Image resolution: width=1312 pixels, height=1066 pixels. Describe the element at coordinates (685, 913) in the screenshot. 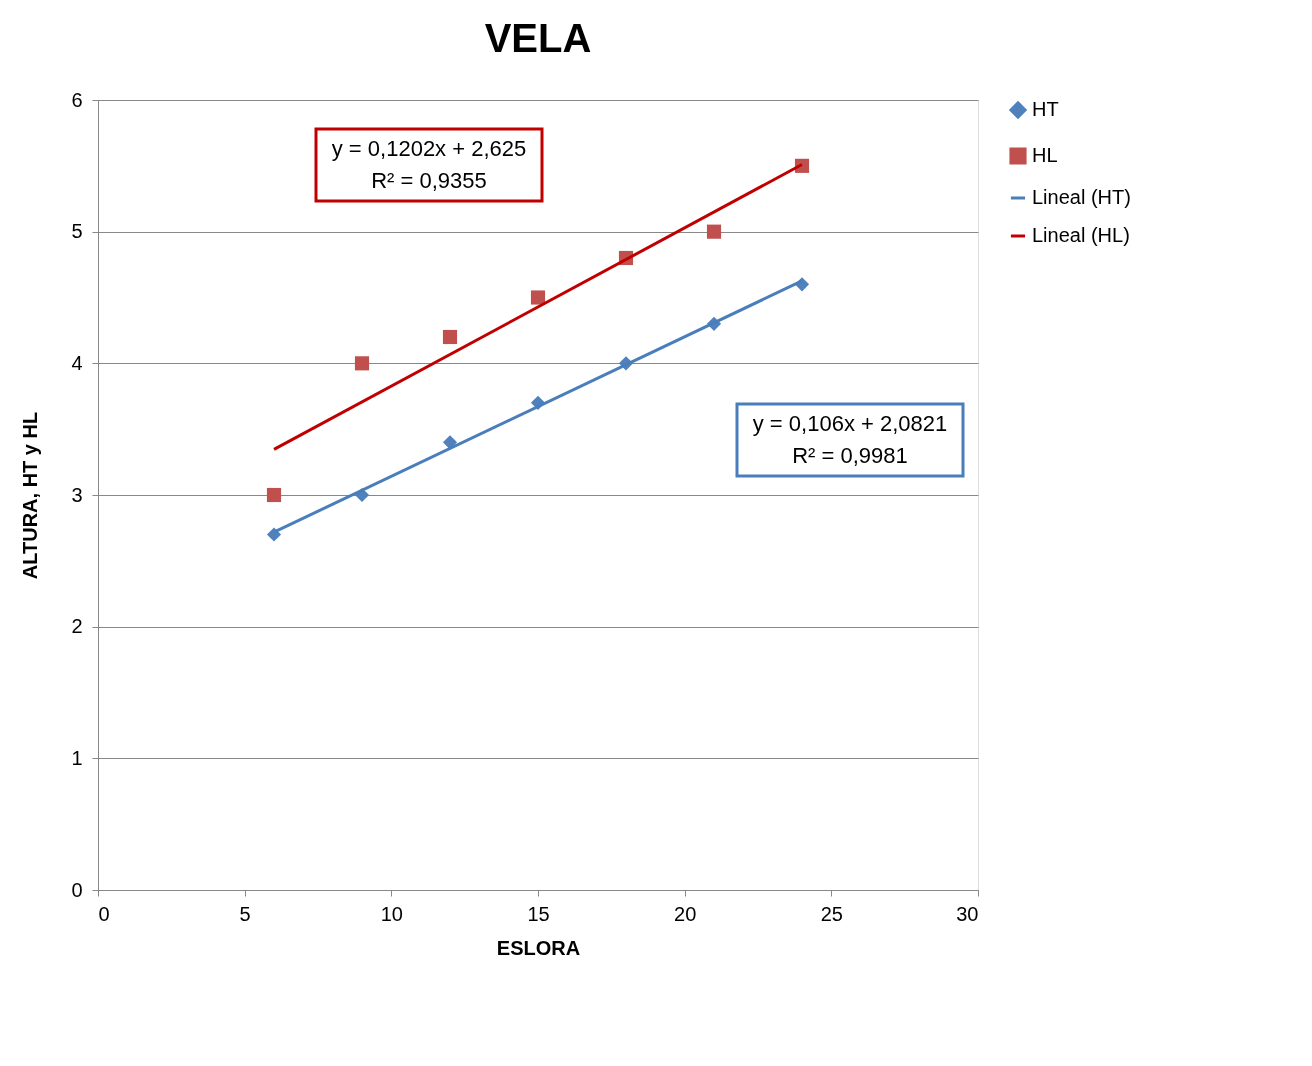

I see `x-tick-label: 20` at that location.